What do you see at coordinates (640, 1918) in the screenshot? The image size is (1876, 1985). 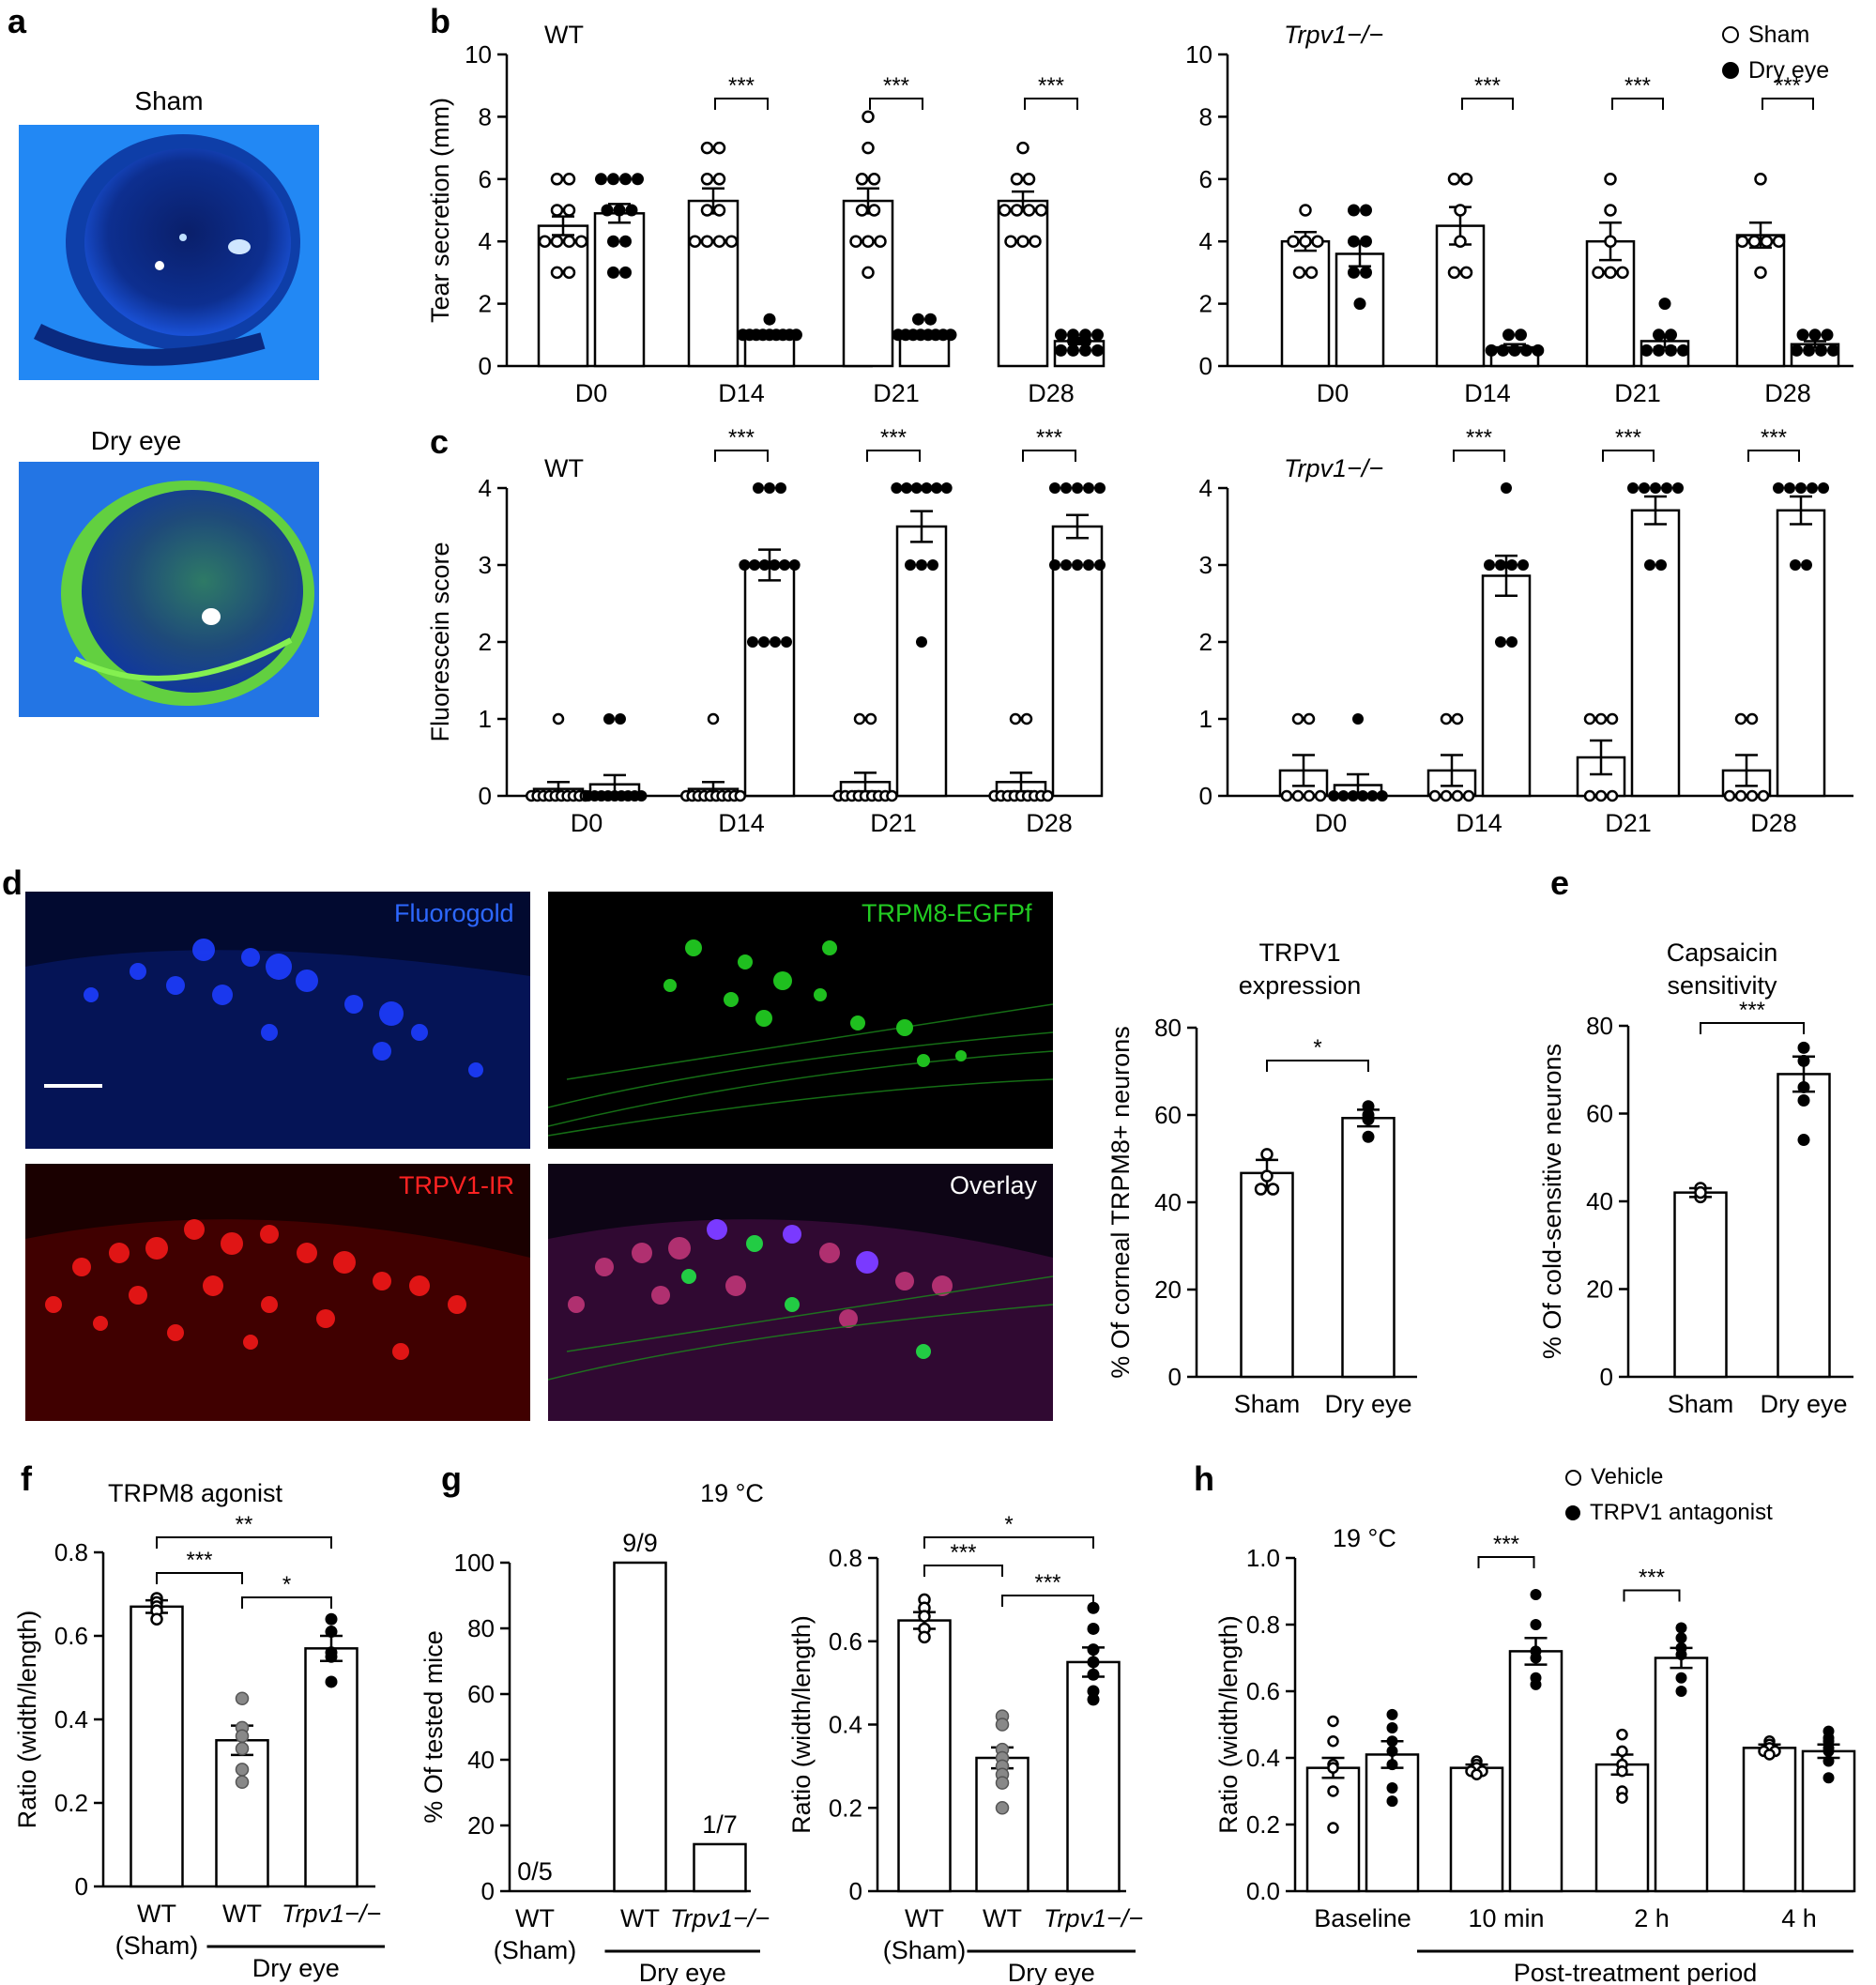 I see `g1_chart-xtick-label-1-0: WT` at bounding box center [640, 1918].